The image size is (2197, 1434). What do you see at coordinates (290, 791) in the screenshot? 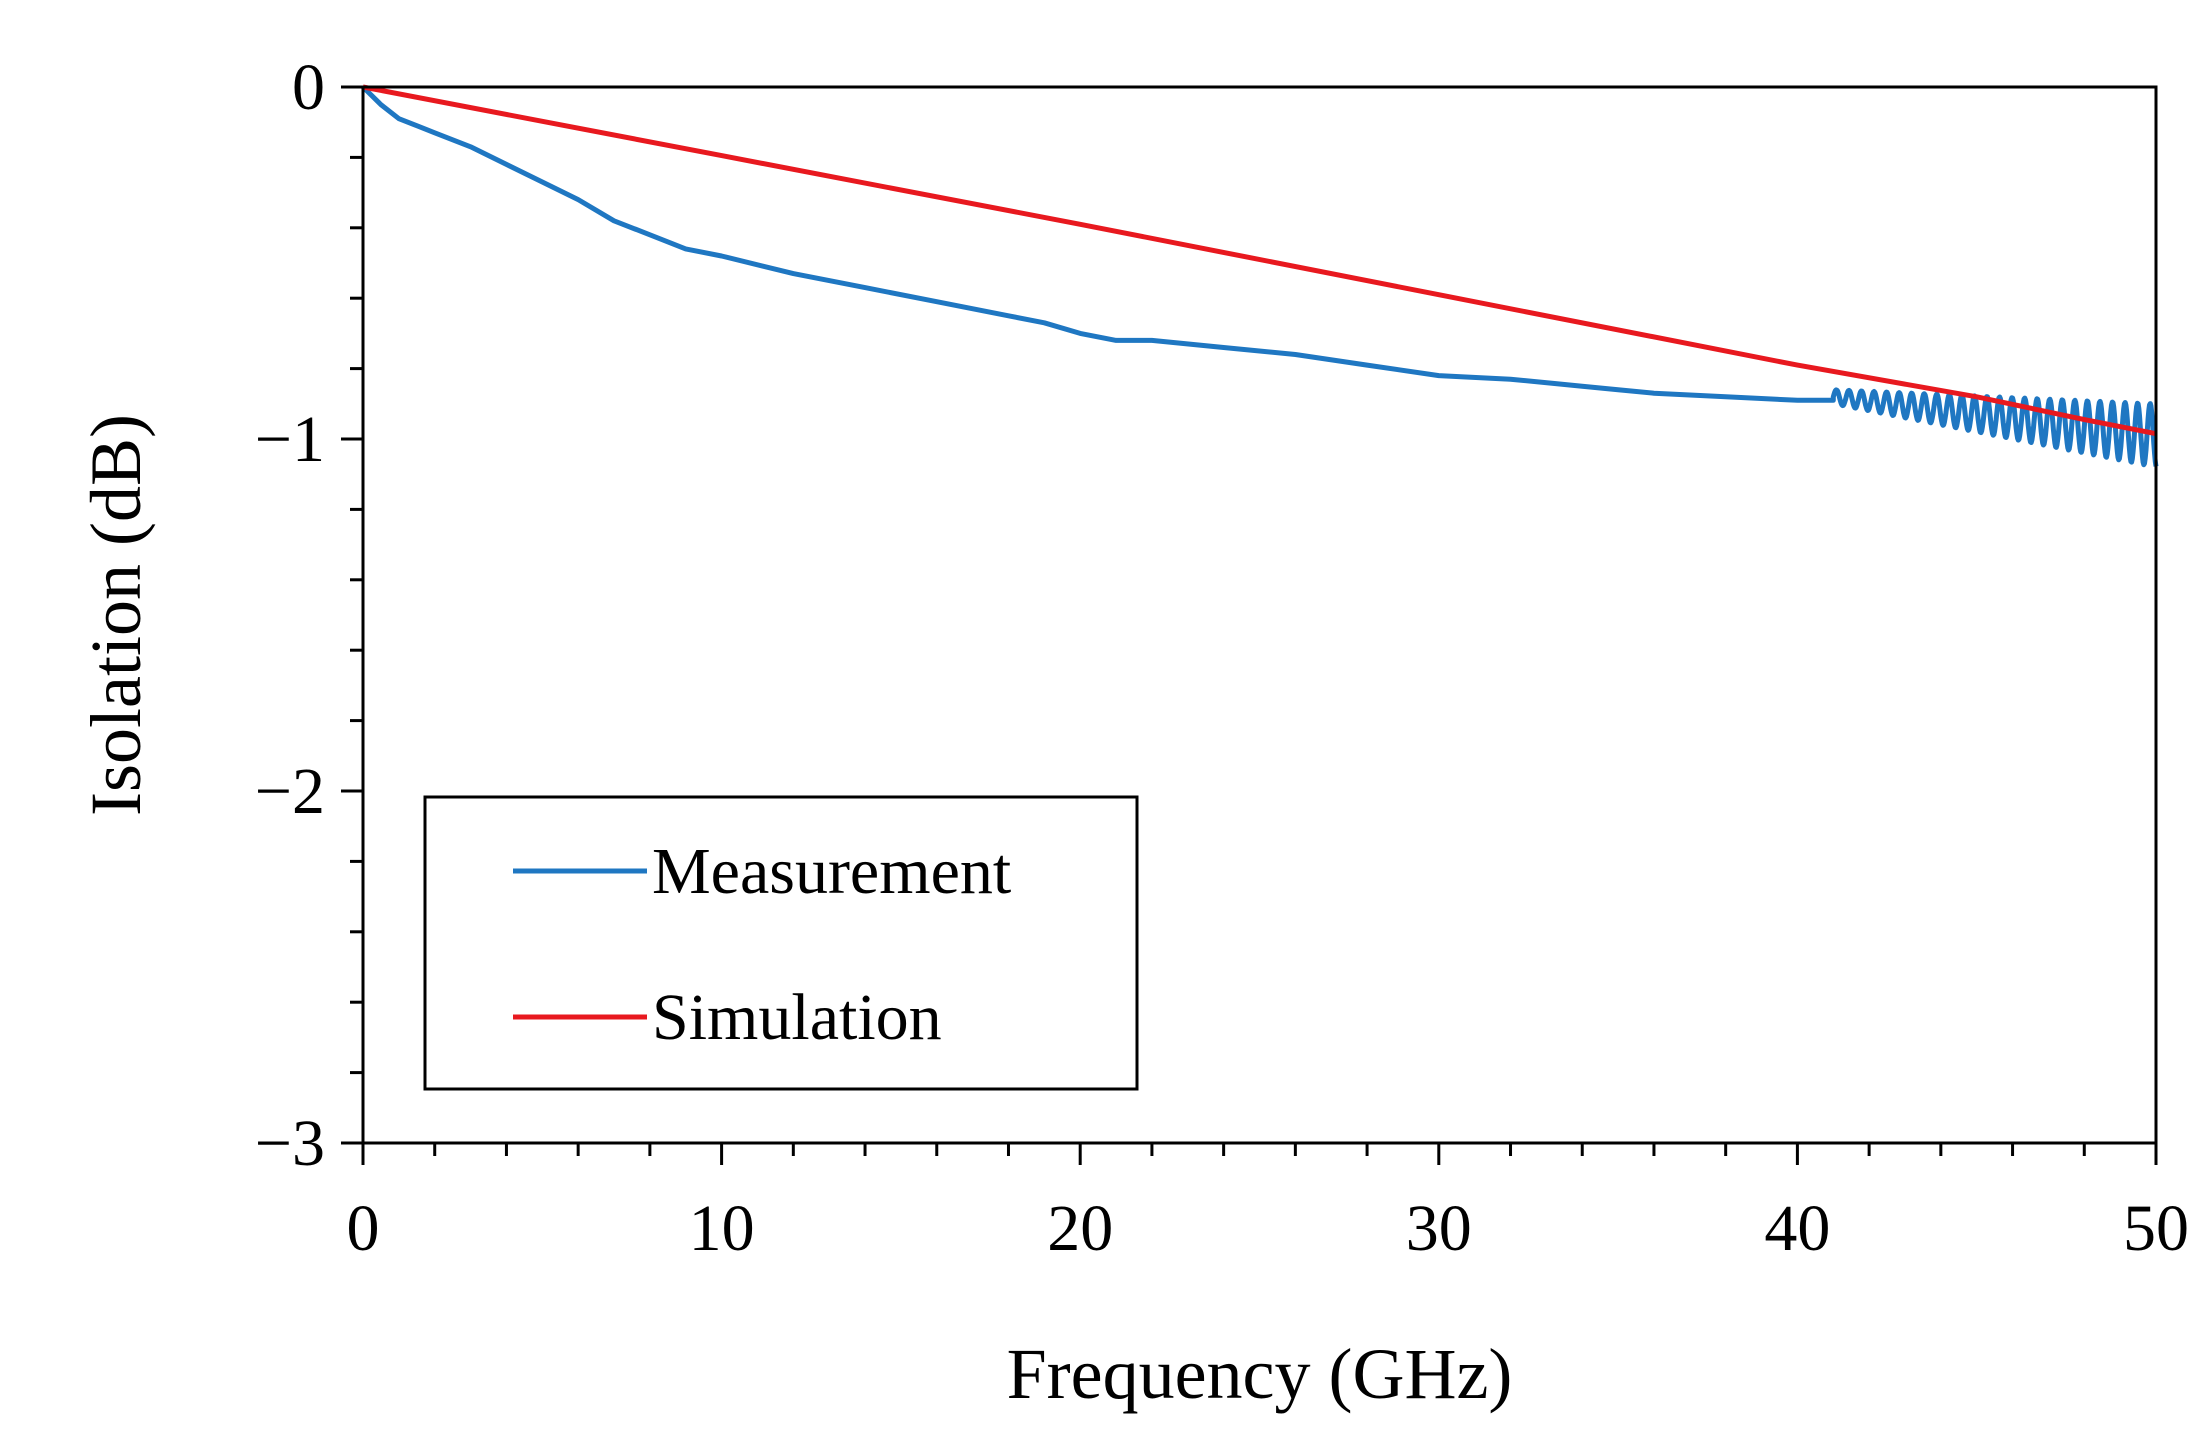
I see `y-tick-label: −2` at bounding box center [290, 791].